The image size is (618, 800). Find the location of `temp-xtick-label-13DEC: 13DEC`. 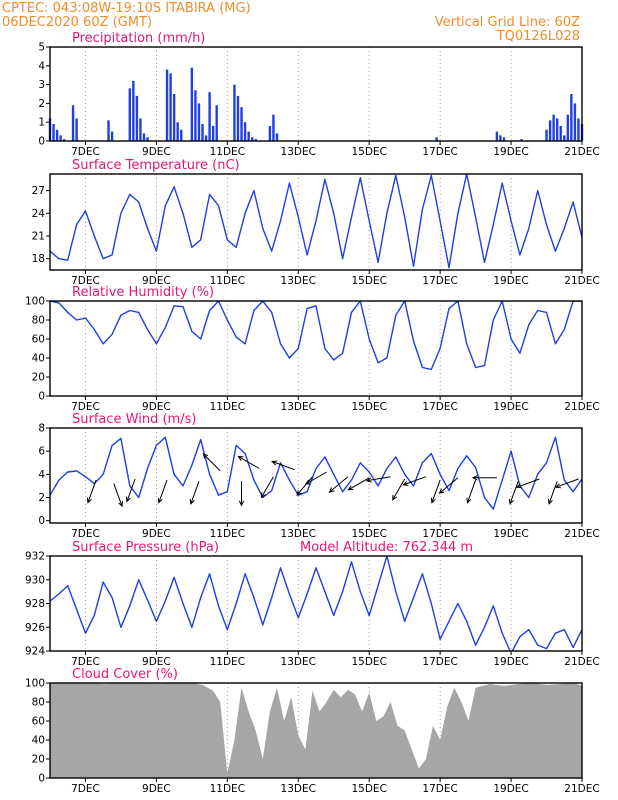

temp-xtick-label-13DEC: 13DEC is located at coordinates (298, 281).